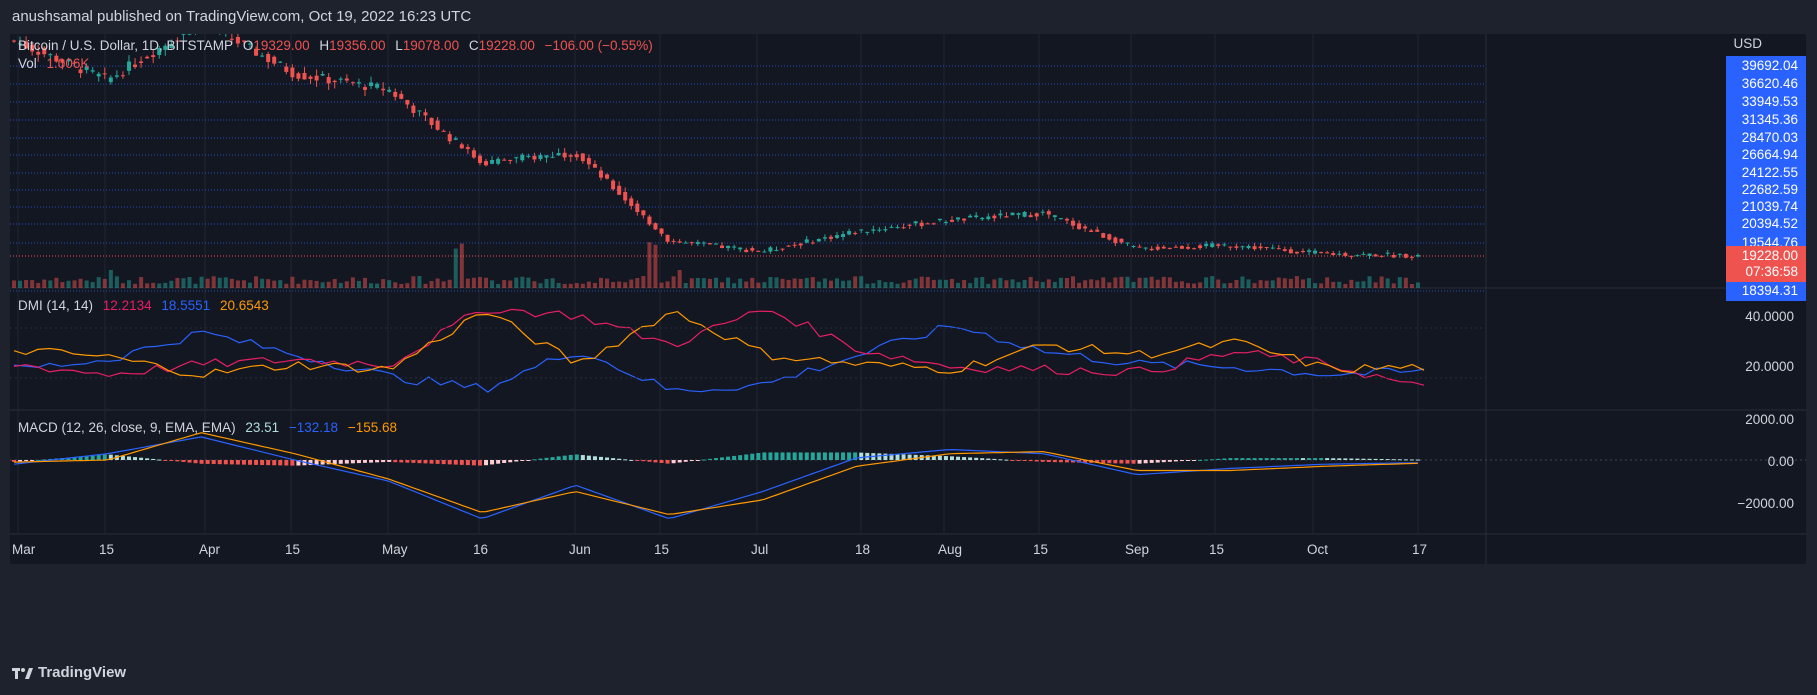  What do you see at coordinates (863, 549) in the screenshot?
I see `time-axis-label: 18` at bounding box center [863, 549].